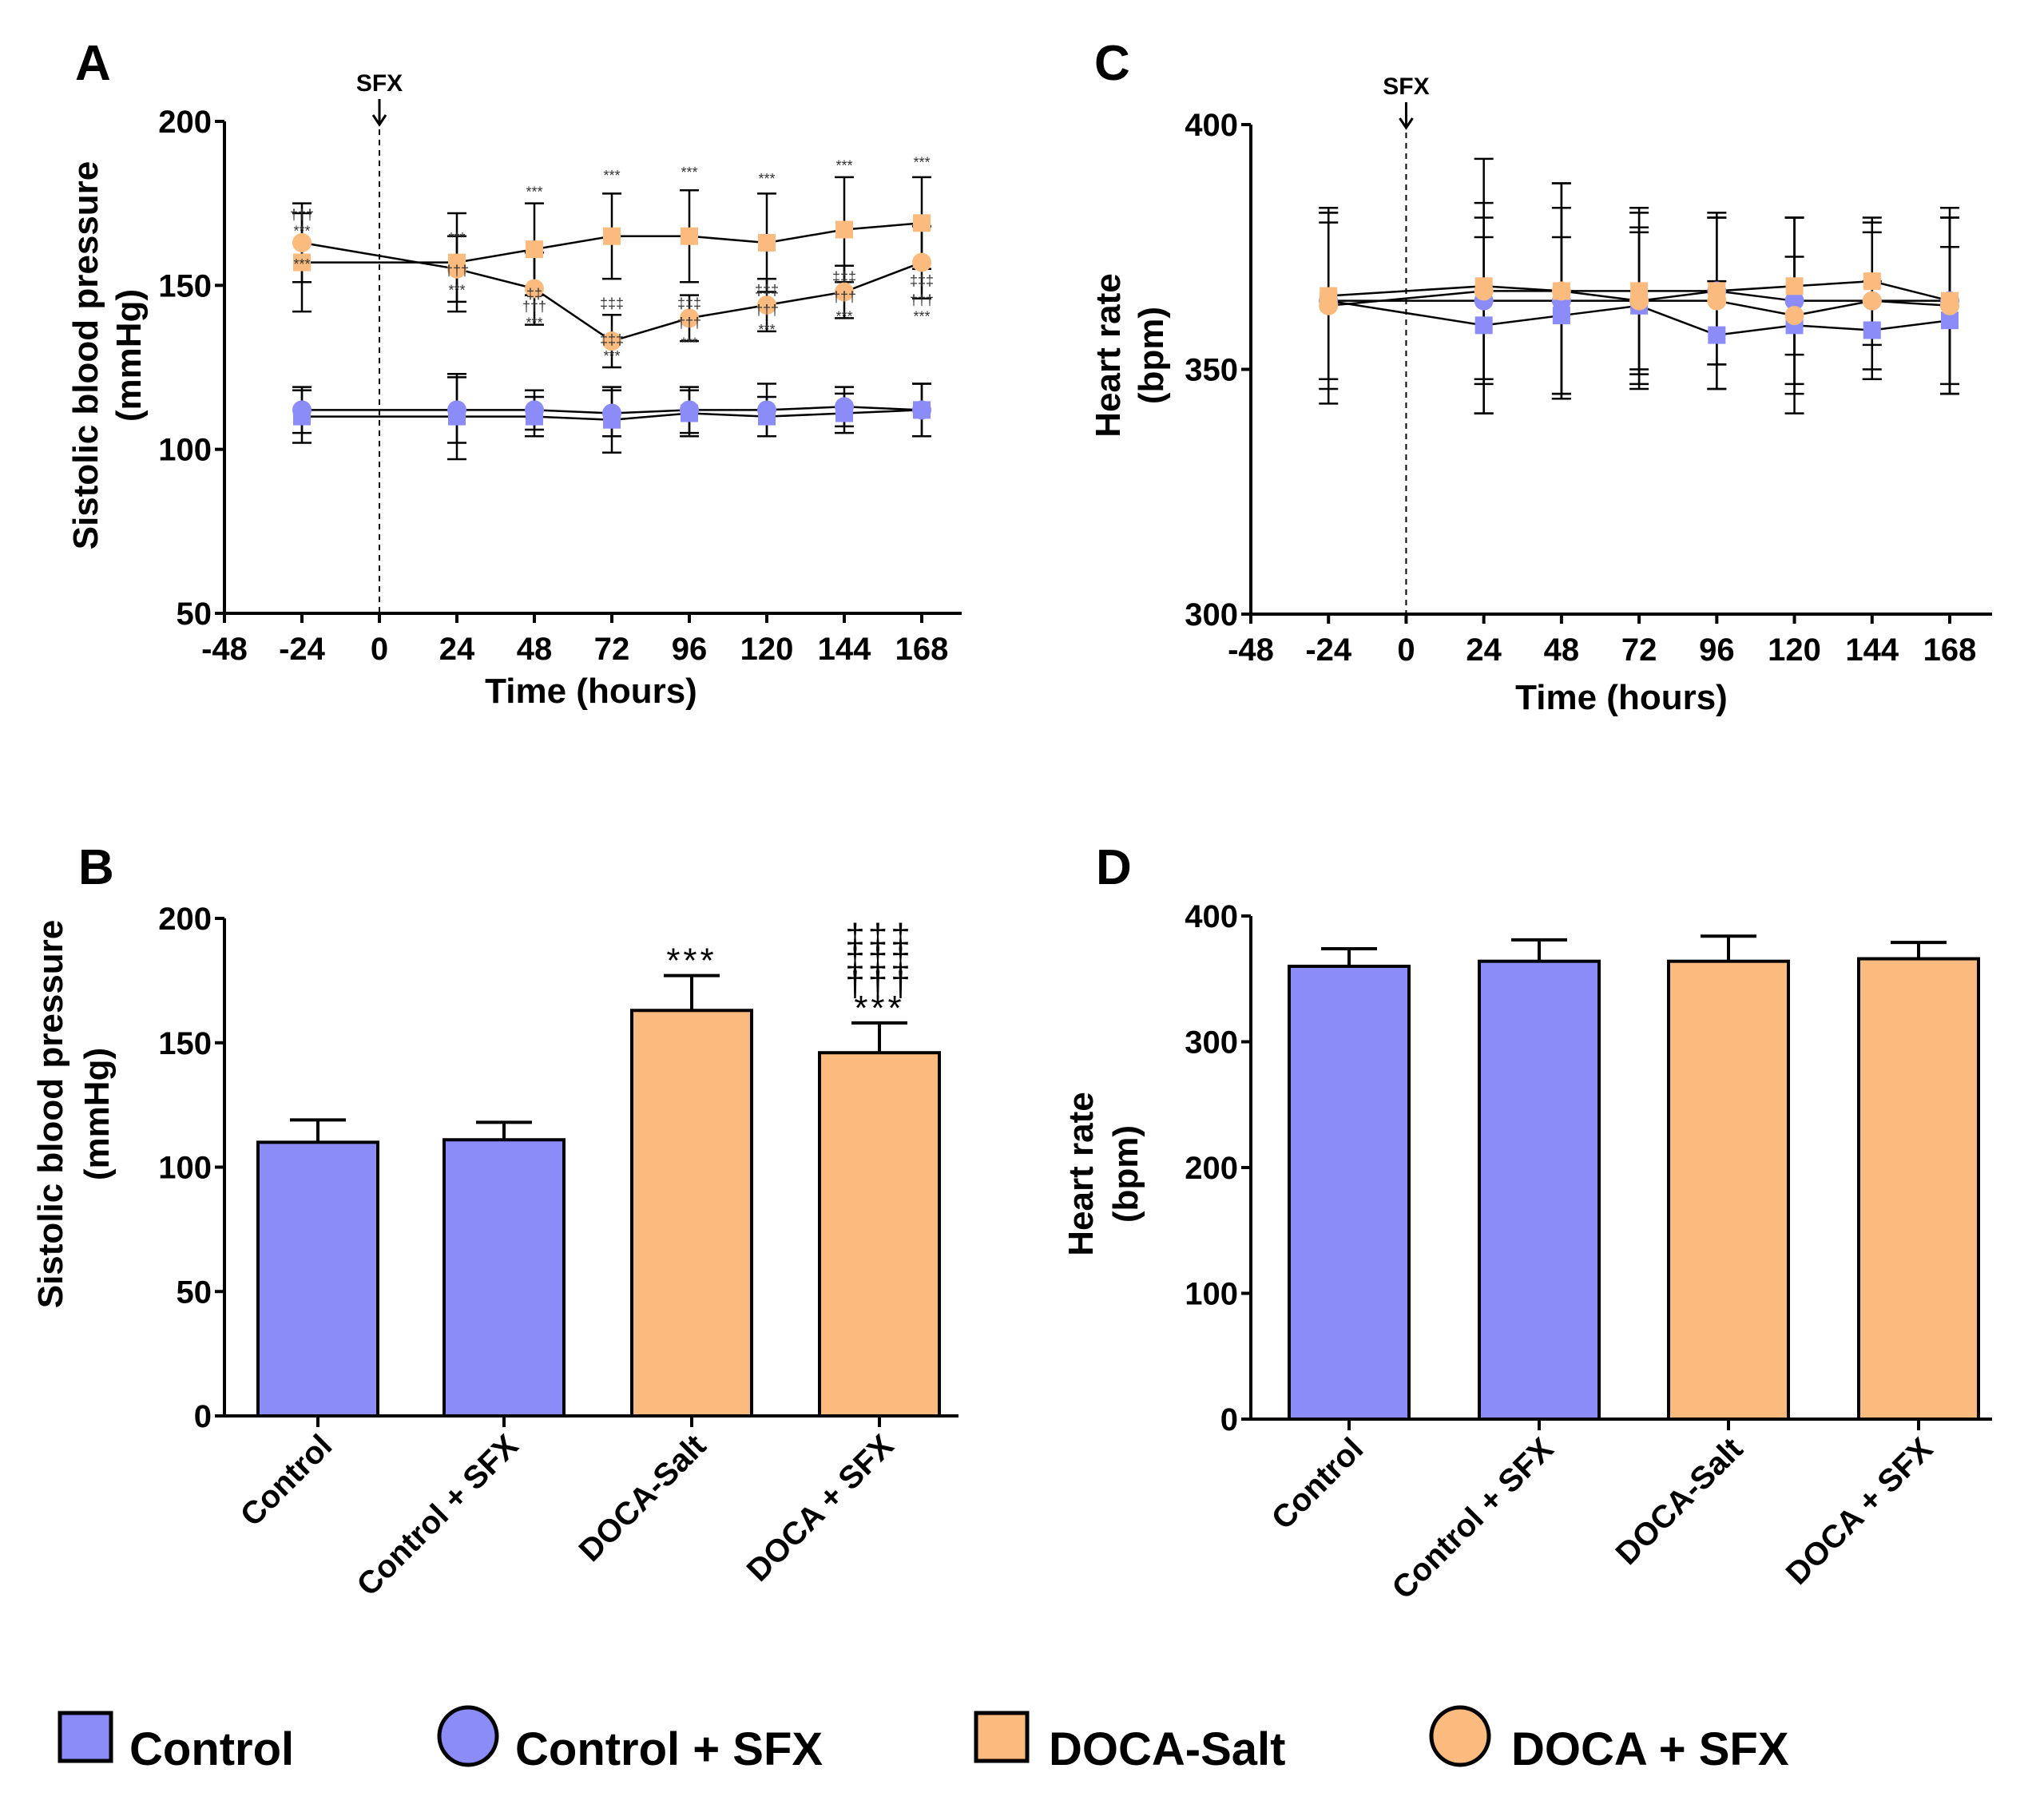 Image resolution: width=2036 pixels, height=1820 pixels. What do you see at coordinates (691, 1213) in the screenshot?
I see `panel-b-bar-doca-salt` at bounding box center [691, 1213].